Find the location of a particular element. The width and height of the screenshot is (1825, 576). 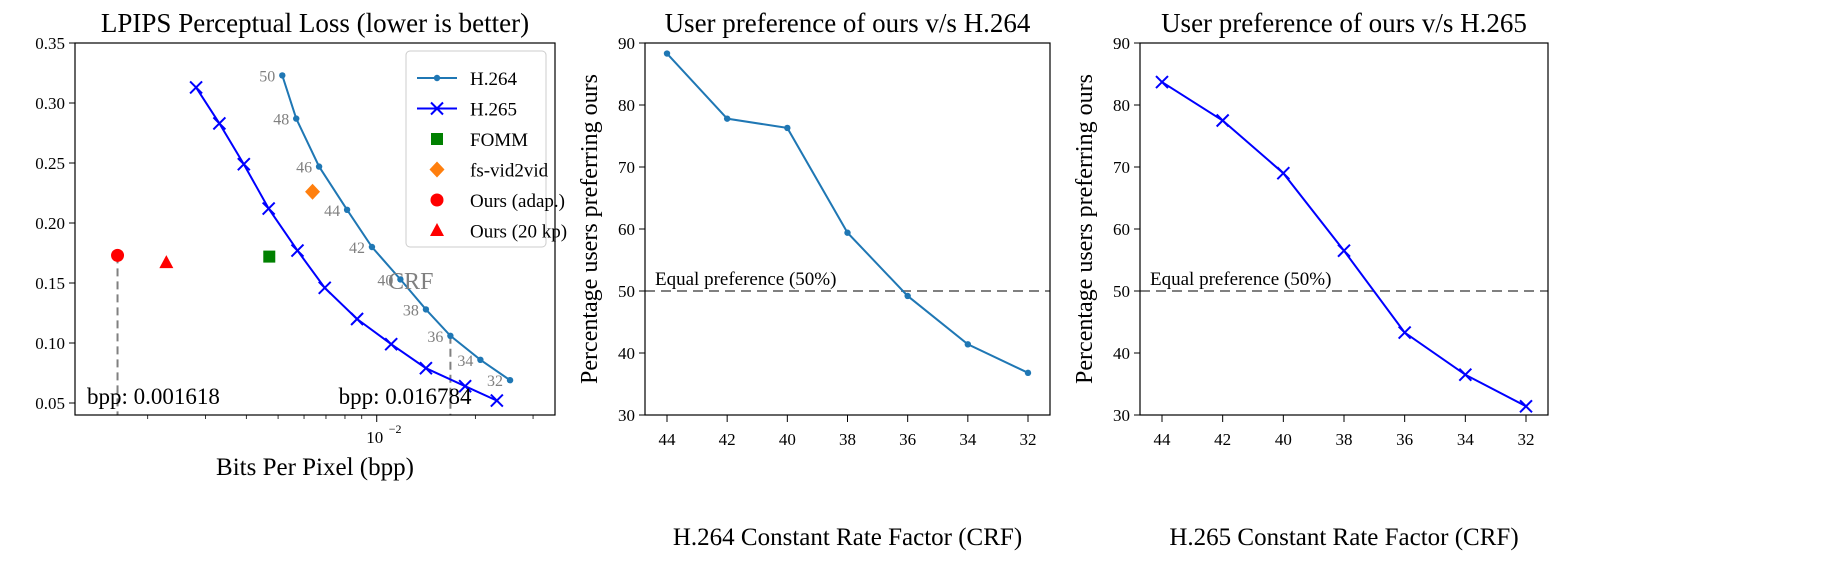

chart-title: User preference of ours v/s H.264 is located at coordinates (848, 23).